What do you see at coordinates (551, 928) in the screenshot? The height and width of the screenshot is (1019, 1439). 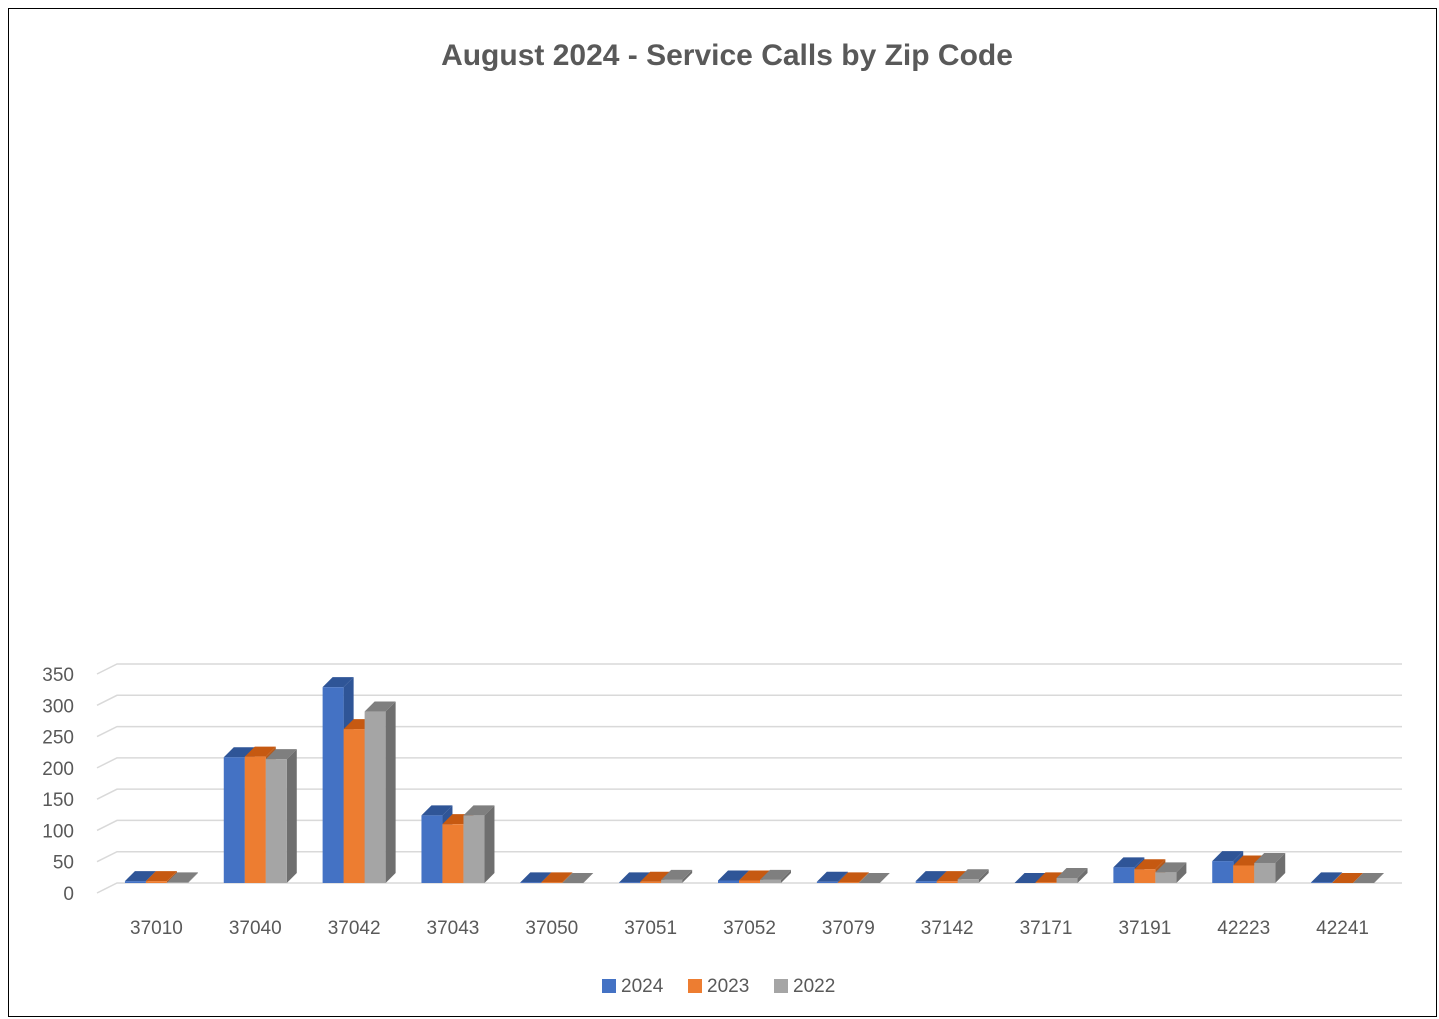 I see `x-tick-label: 37050` at bounding box center [551, 928].